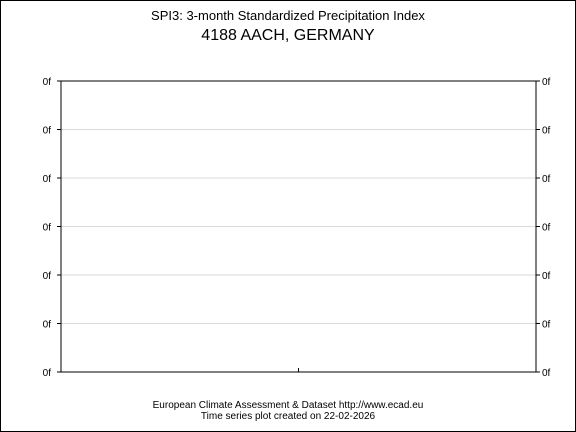 The height and width of the screenshot is (432, 576). I want to click on y-axis-left-labels: 0f 0f 0f 0f 0f 0f 0f, so click(47, 228).